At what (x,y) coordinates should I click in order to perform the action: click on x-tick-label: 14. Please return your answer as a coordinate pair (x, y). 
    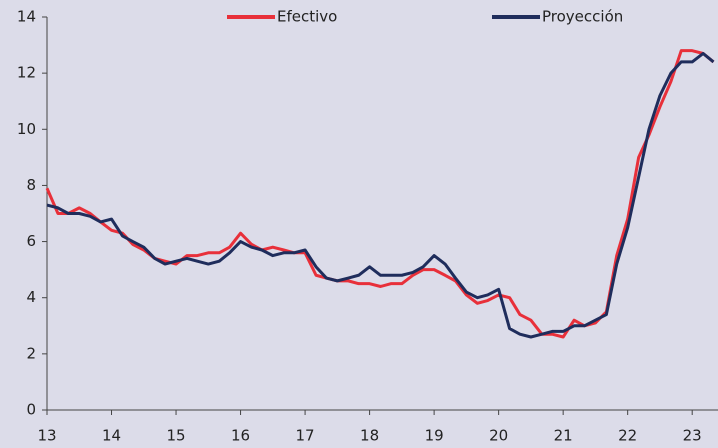
    Looking at the image, I should click on (111, 436).